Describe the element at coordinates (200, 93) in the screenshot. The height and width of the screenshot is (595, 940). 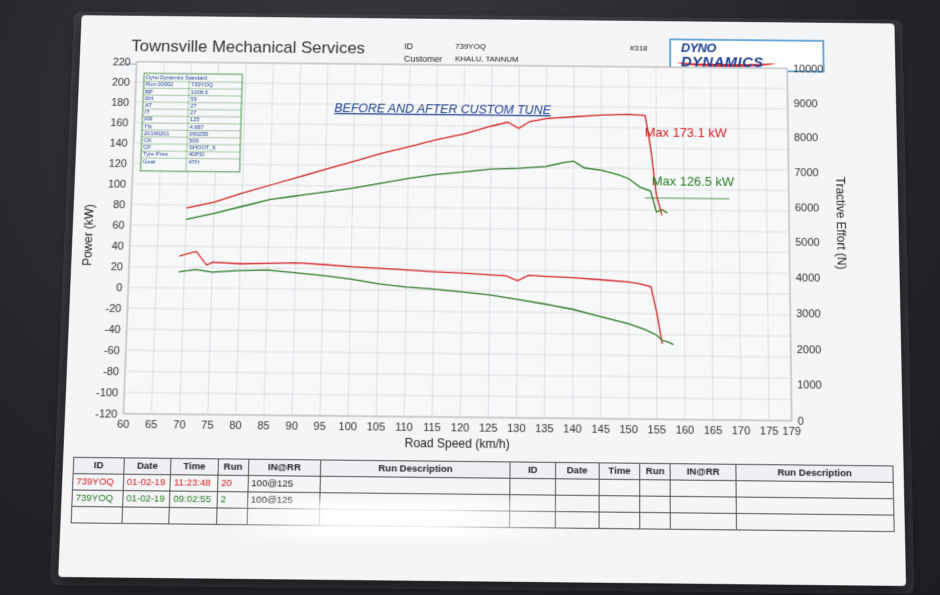
I see `info-table-value: 1008.6` at that location.